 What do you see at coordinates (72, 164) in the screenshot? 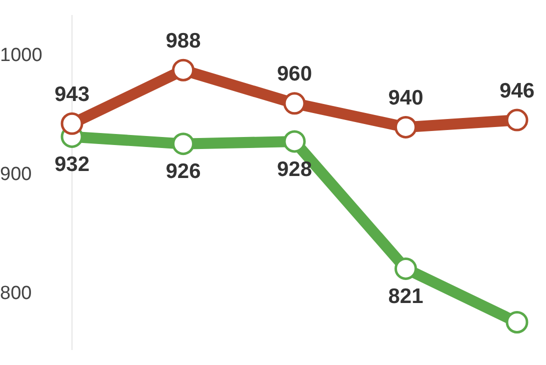
I see `data-label: 932` at bounding box center [72, 164].